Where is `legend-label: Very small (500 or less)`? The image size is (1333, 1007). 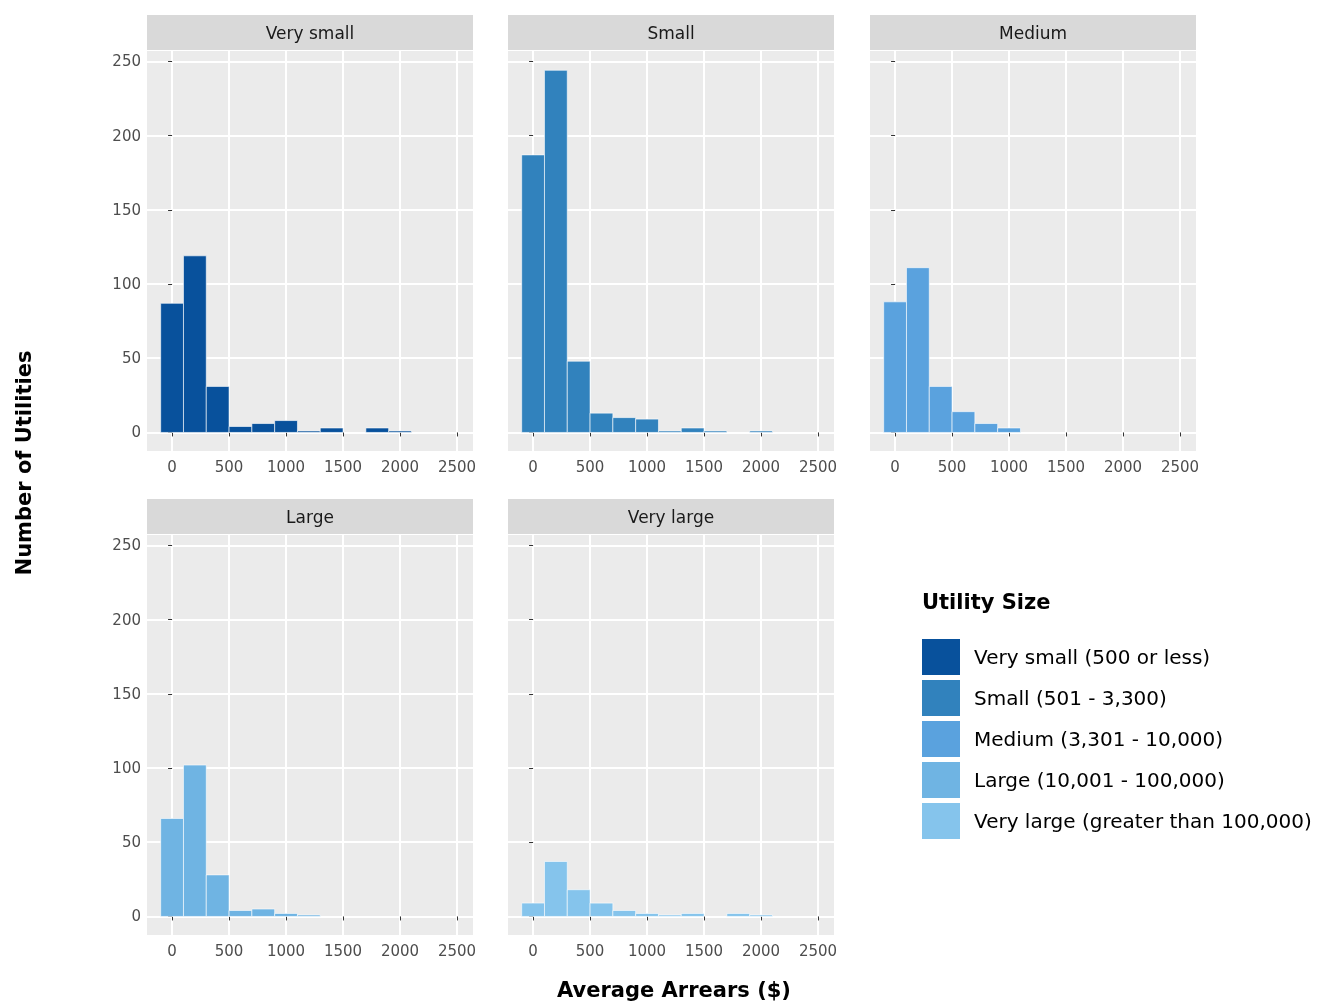 legend-label: Very small (500 or less) is located at coordinates (1092, 656).